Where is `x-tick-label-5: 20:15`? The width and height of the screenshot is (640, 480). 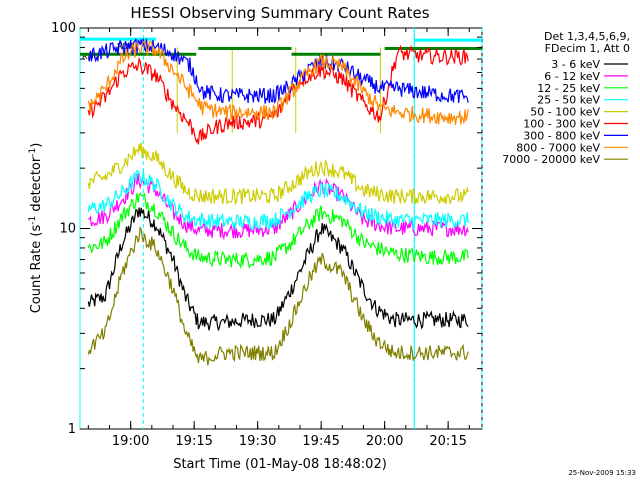 x-tick-label-5: 20:15 is located at coordinates (447, 441).